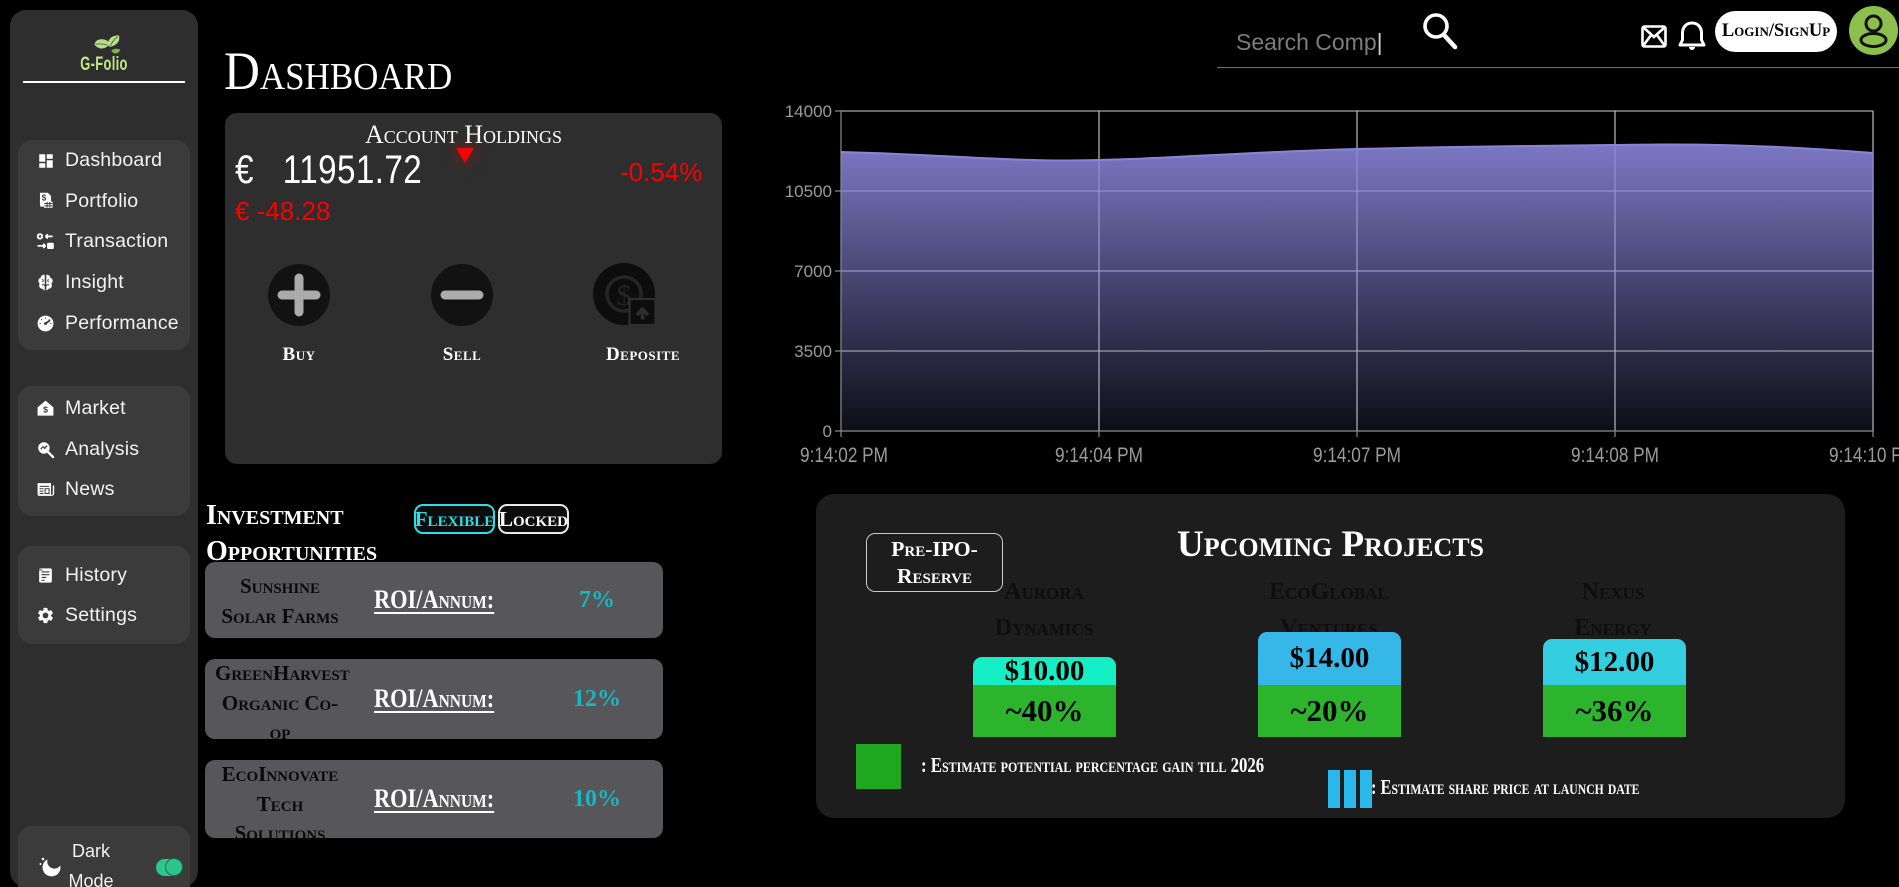 Image resolution: width=1899 pixels, height=887 pixels. Describe the element at coordinates (808, 111) in the screenshot. I see `svg-text: 14000` at that location.